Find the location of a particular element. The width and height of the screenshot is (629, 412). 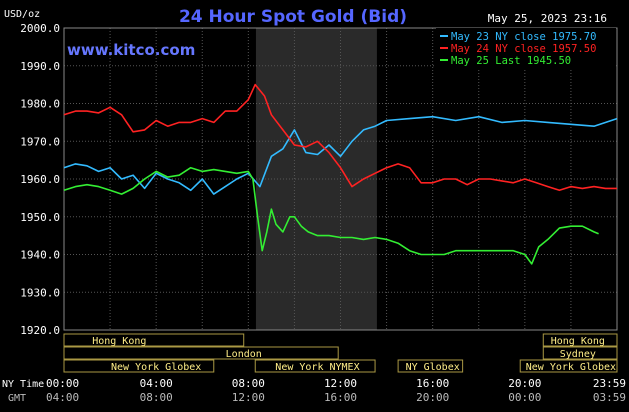

x-axis-ny-label: NY Time is located at coordinates (23, 384).